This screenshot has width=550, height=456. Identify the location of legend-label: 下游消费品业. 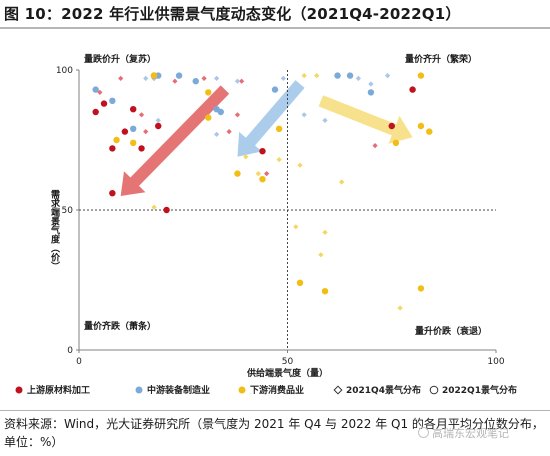
(277, 390).